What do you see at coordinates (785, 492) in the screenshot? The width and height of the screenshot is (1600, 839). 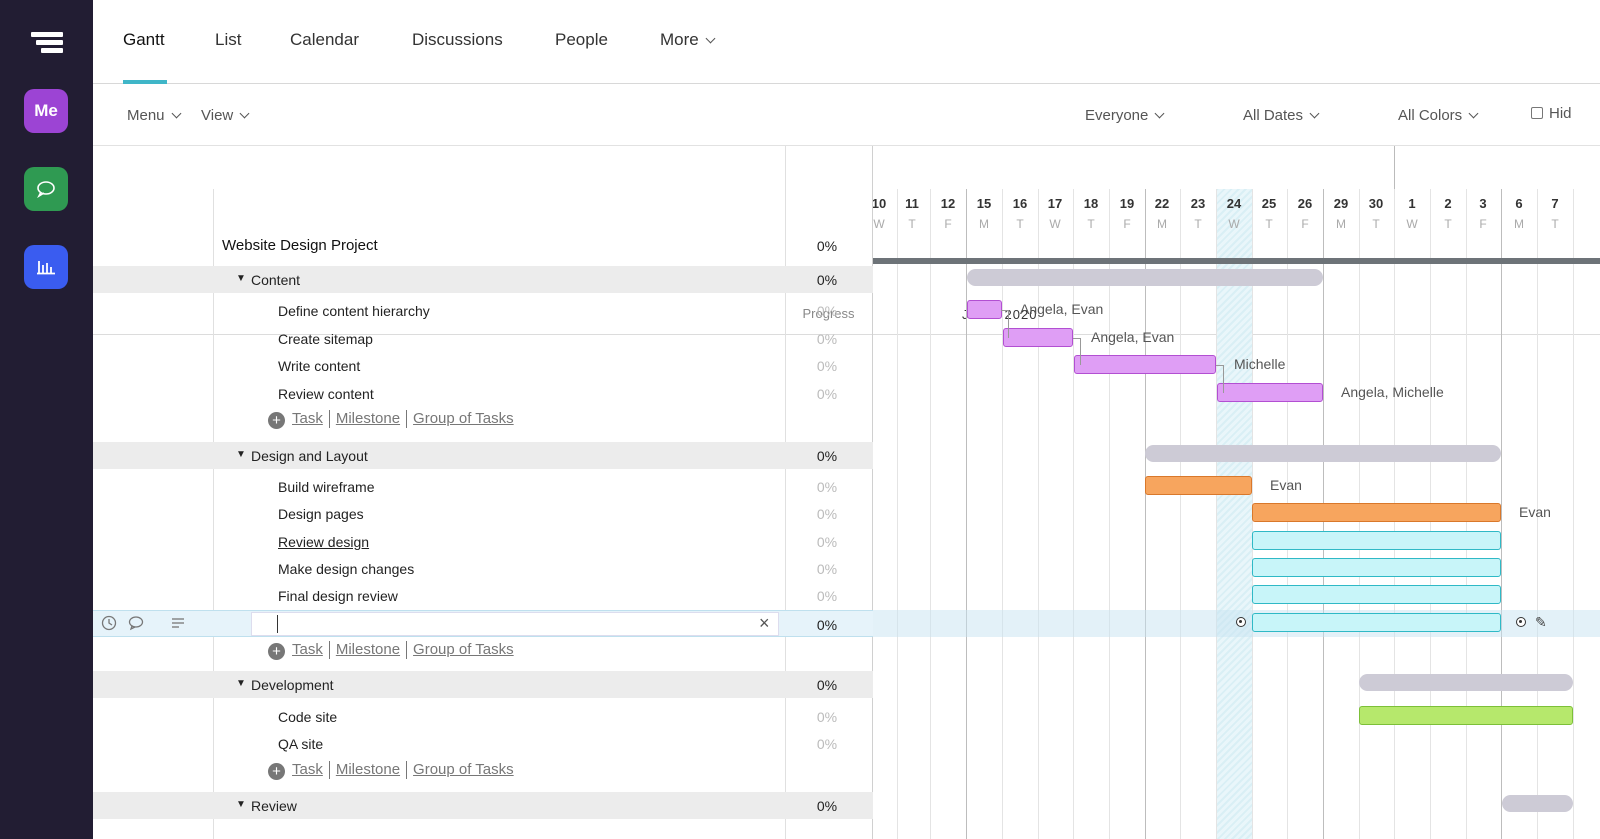 I see `column-divider` at bounding box center [785, 492].